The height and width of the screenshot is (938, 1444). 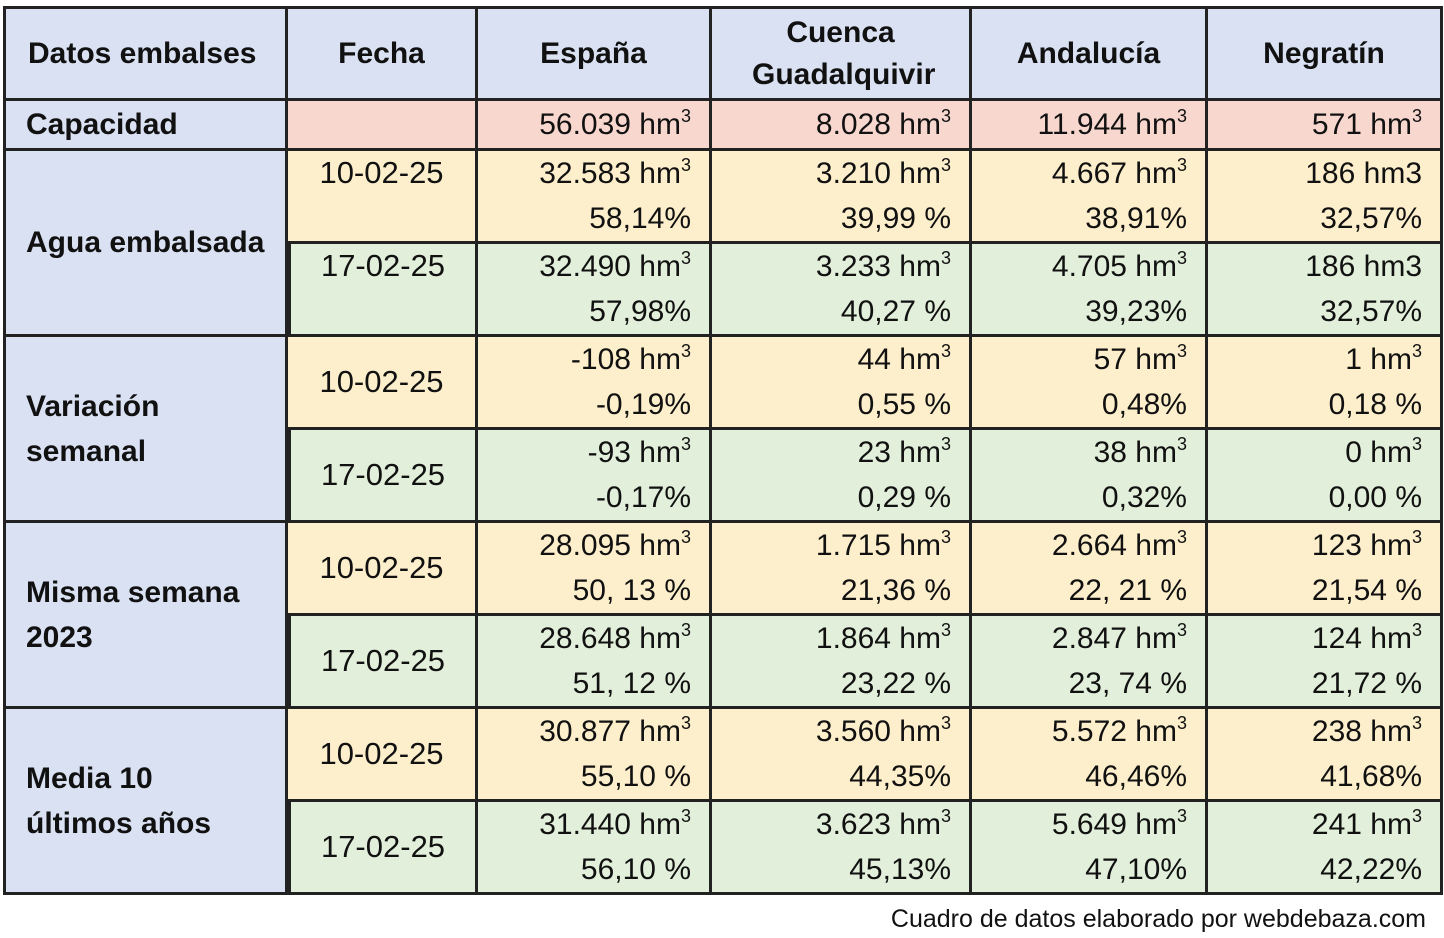 What do you see at coordinates (900, 869) in the screenshot?
I see `percent-value: 45,13%` at bounding box center [900, 869].